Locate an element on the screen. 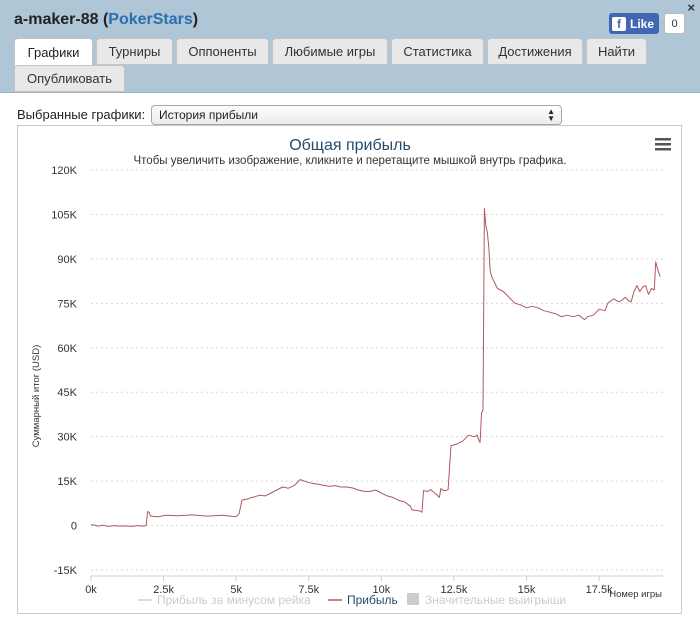 This screenshot has height=626, width=700. player-name: a-maker-88 is located at coordinates (56, 19).